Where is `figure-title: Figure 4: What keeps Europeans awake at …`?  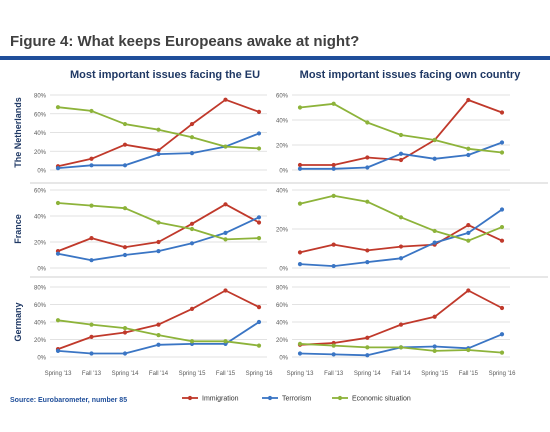 figure-title: Figure 4: What keeps Europeans awake at … is located at coordinates (184, 41).